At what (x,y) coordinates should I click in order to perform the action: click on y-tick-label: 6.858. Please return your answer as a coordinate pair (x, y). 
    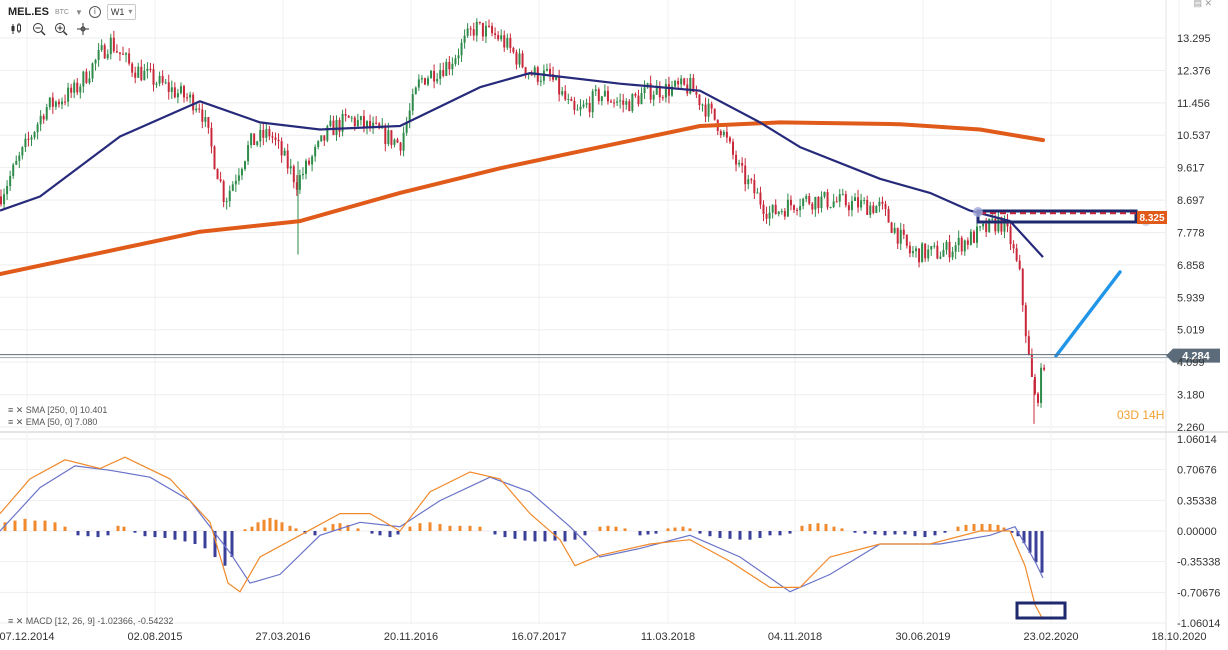
    Looking at the image, I should click on (1191, 266).